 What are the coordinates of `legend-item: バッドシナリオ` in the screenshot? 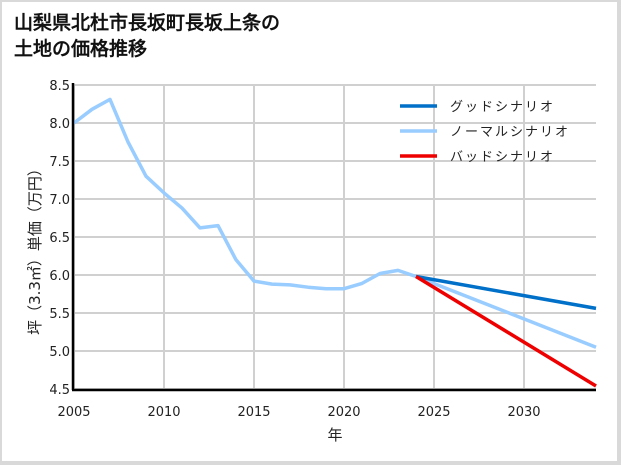 It's located at (477, 157).